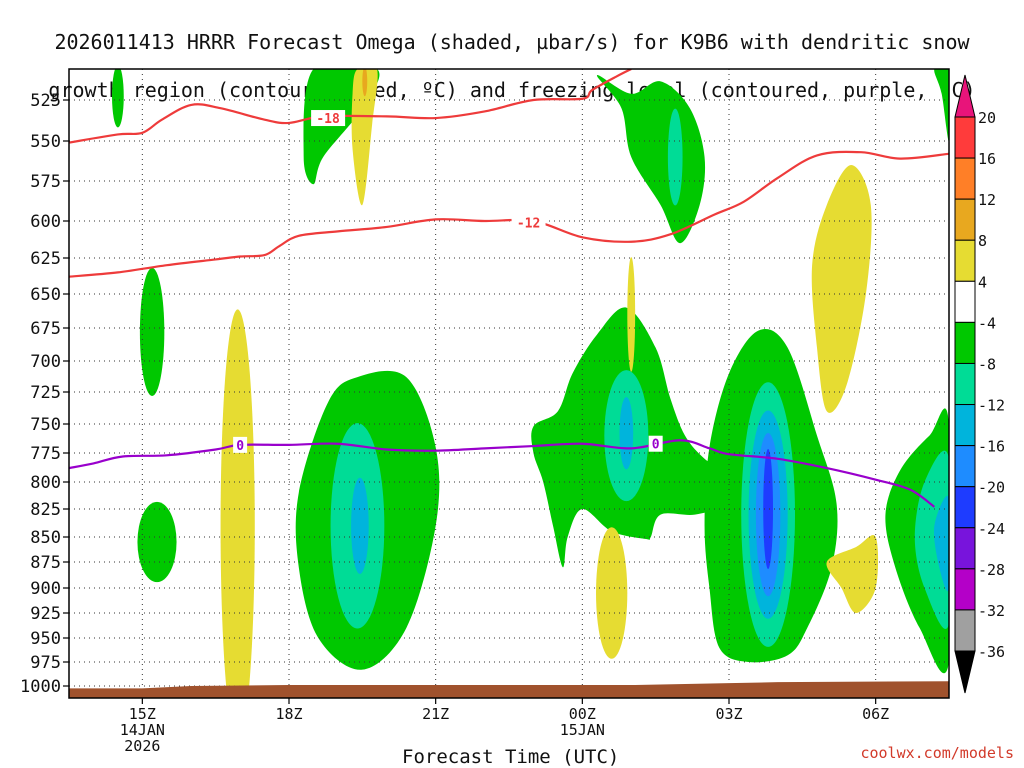 The height and width of the screenshot is (768, 1024). I want to click on colorbar-top-arrow, so click(965, 96).